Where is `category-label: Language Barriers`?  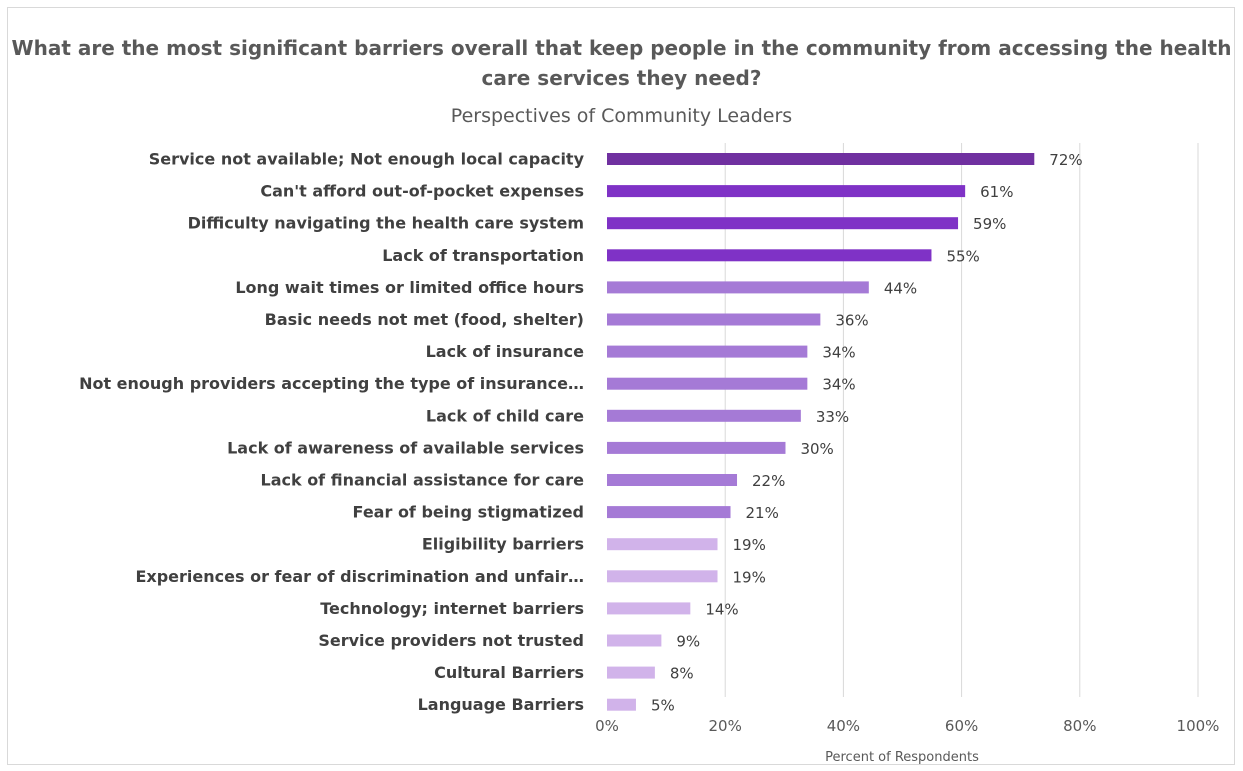 category-label: Language Barriers is located at coordinates (501, 704).